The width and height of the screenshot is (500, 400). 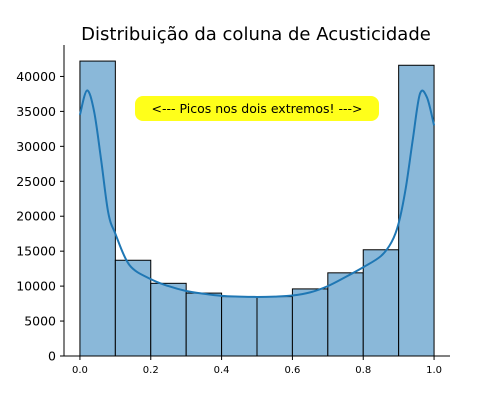 I want to click on annotation-box, so click(x=257, y=108).